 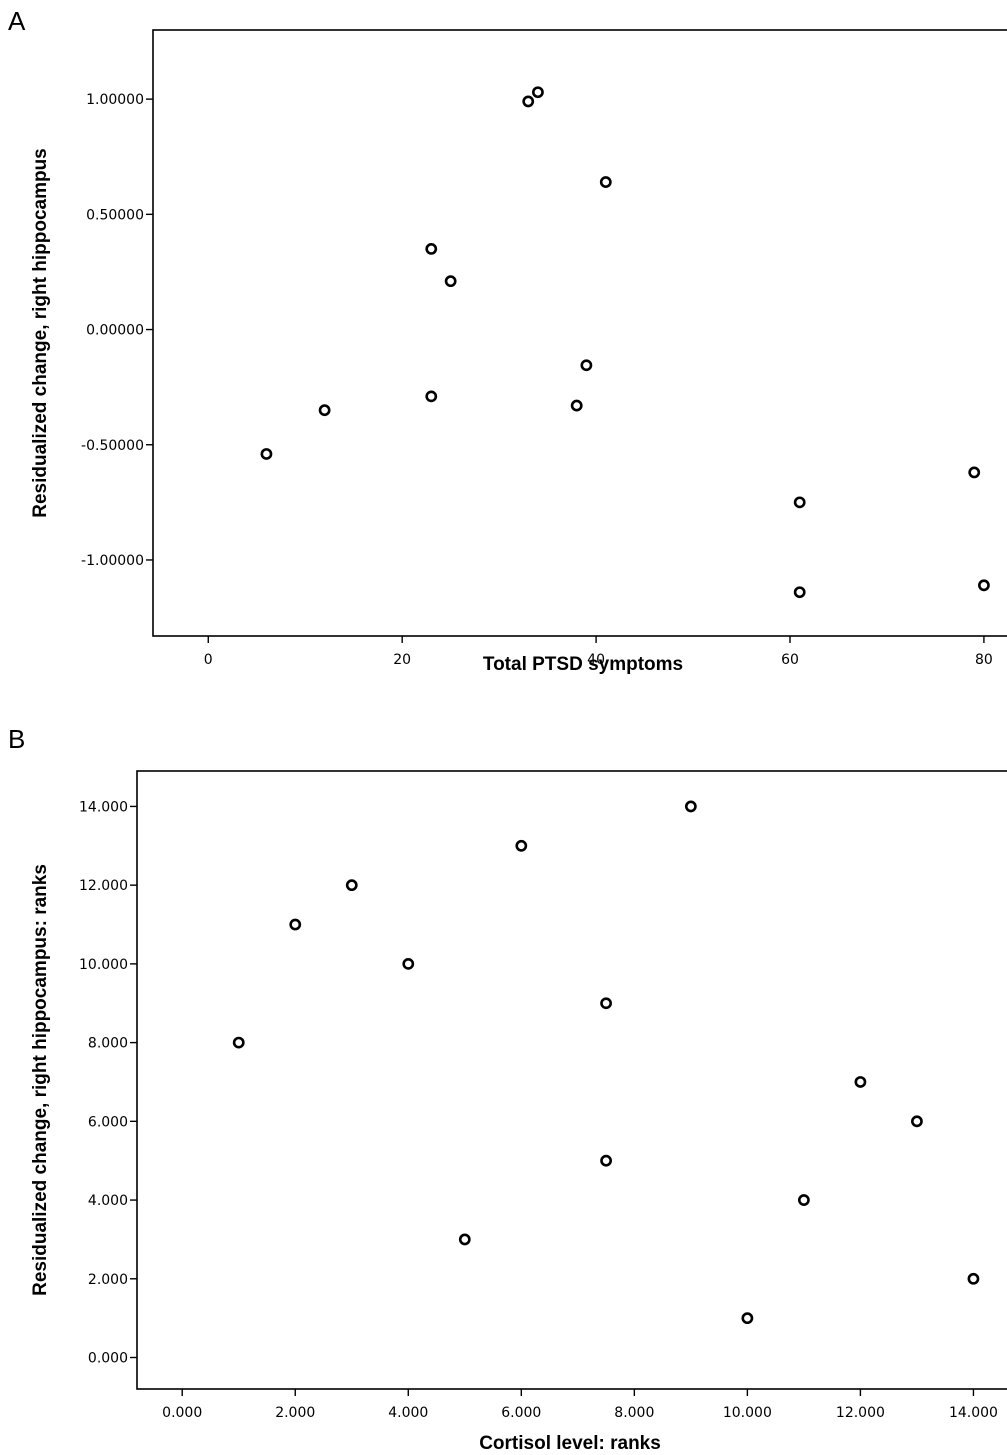 I want to click on panel-b-y-tick-label: 2.000, so click(x=108, y=1280).